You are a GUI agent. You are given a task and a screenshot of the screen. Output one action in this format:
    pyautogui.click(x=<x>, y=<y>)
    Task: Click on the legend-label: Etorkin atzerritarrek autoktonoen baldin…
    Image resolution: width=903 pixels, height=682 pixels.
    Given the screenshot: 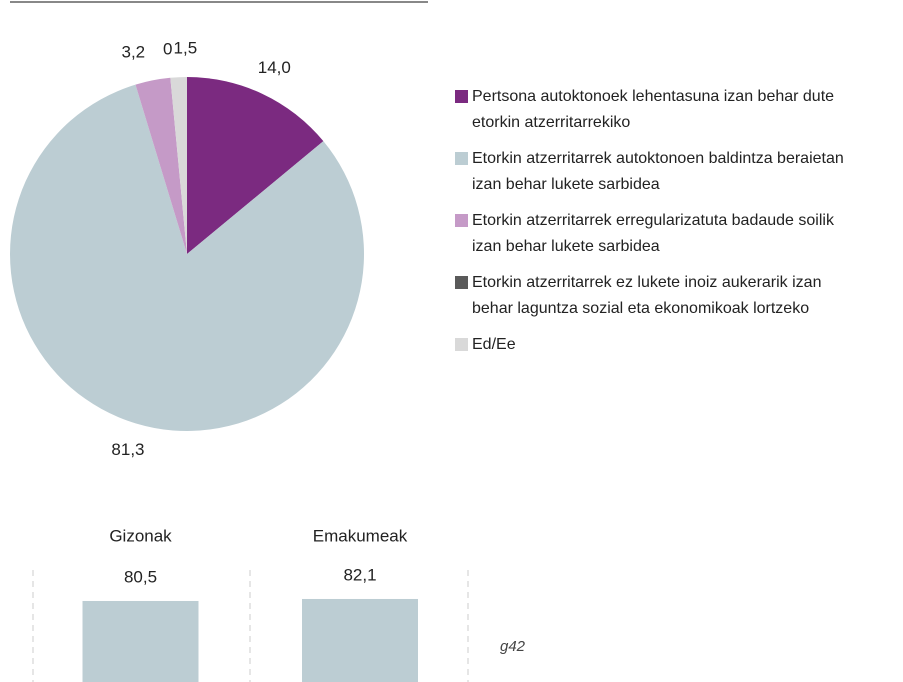 What is the action you would take?
    pyautogui.click(x=658, y=171)
    